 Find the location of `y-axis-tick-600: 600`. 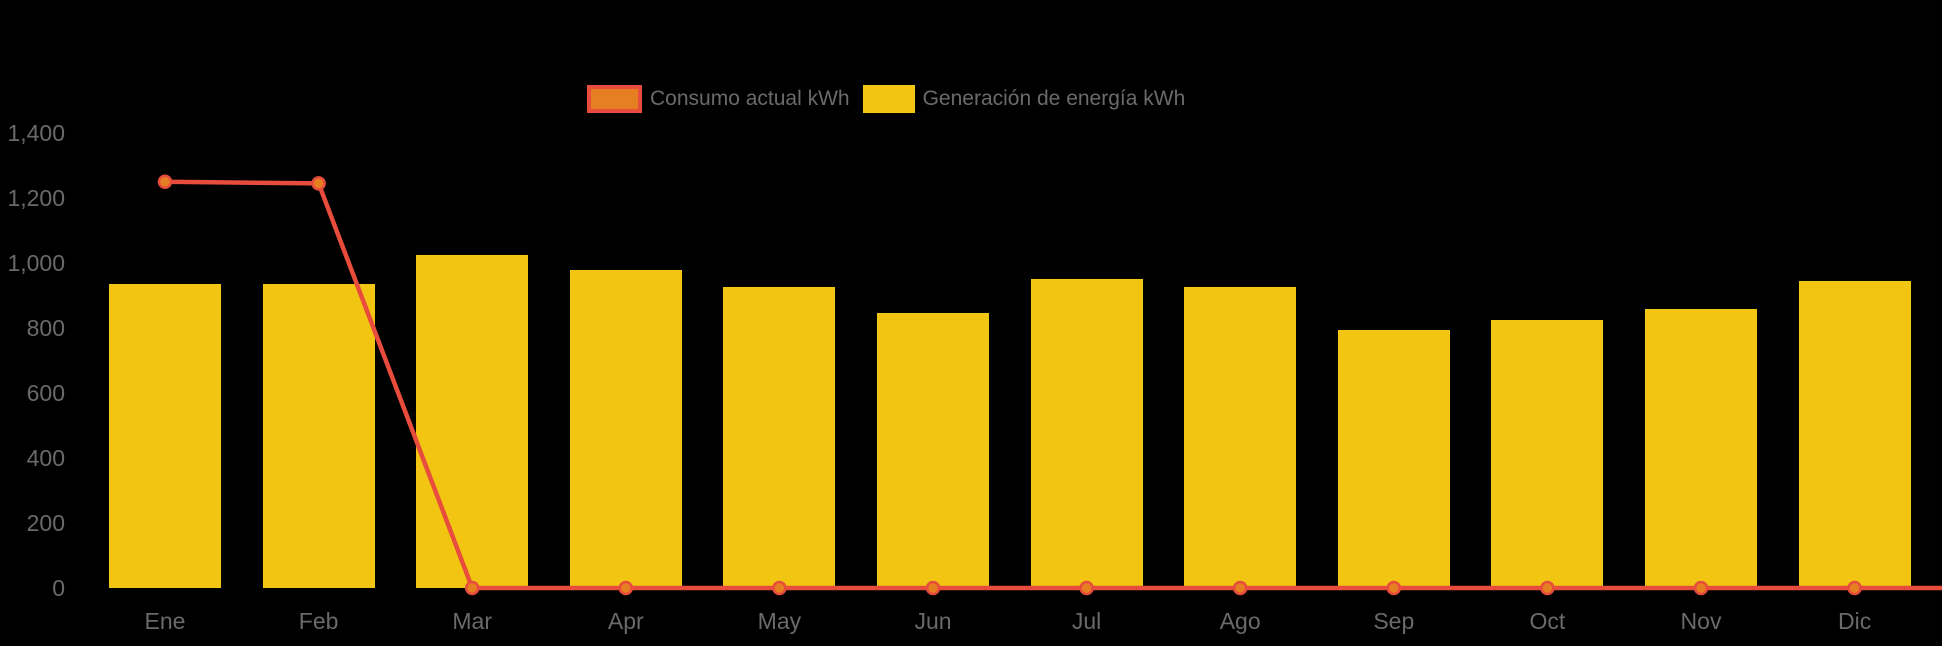

y-axis-tick-600: 600 is located at coordinates (45, 393).